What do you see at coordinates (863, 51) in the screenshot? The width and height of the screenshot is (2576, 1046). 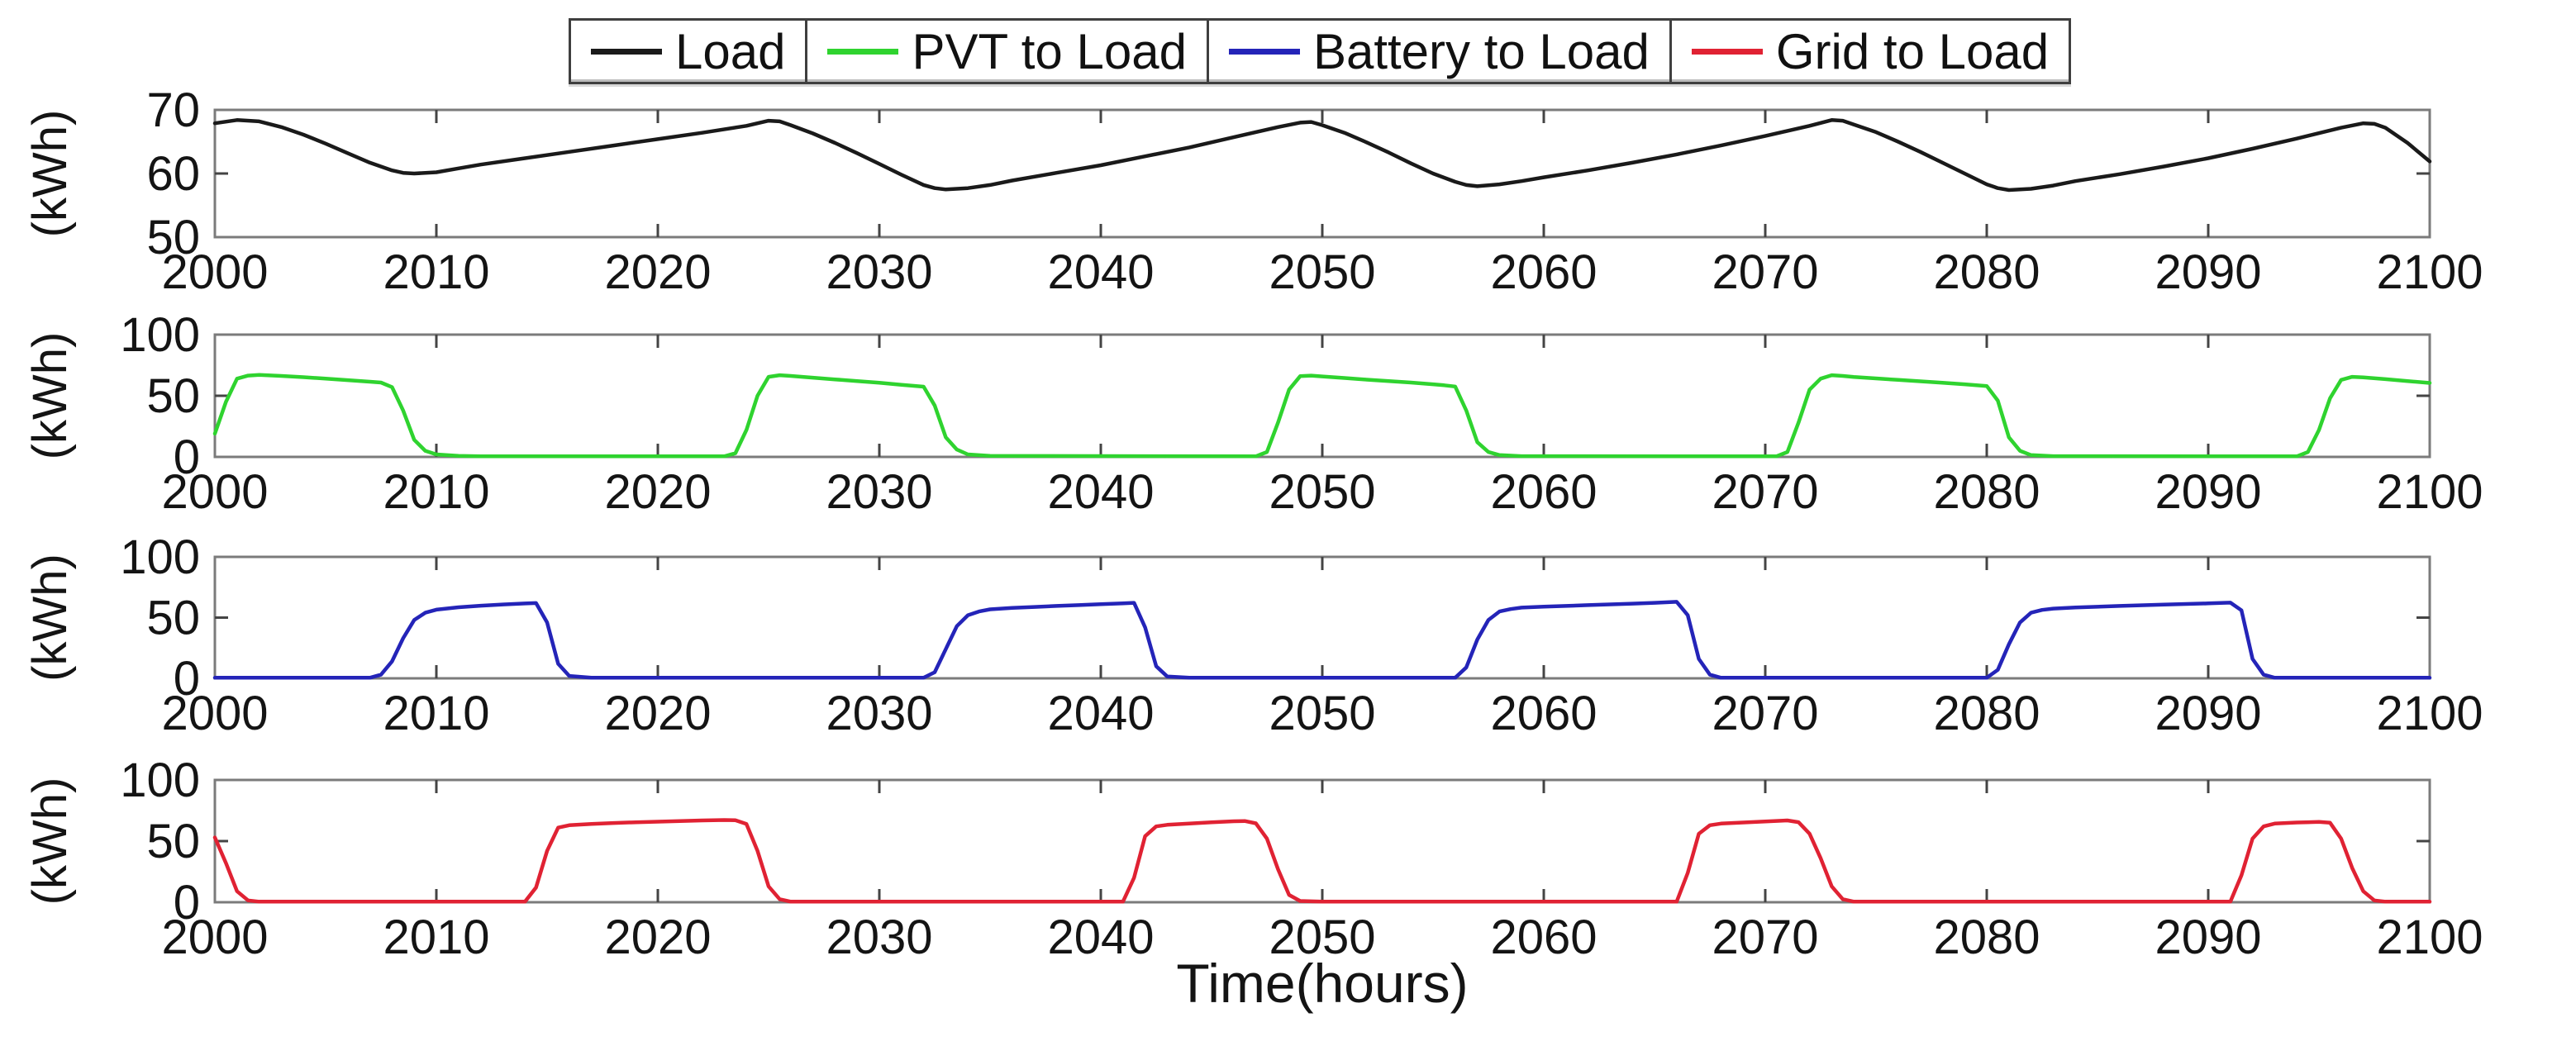 I see `pvt-line-sample` at bounding box center [863, 51].